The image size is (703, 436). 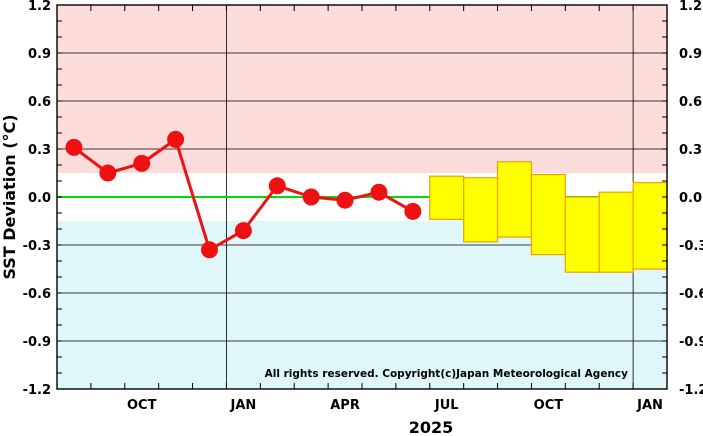 I want to click on y-tick-label-right: 1.2, so click(x=690, y=7).